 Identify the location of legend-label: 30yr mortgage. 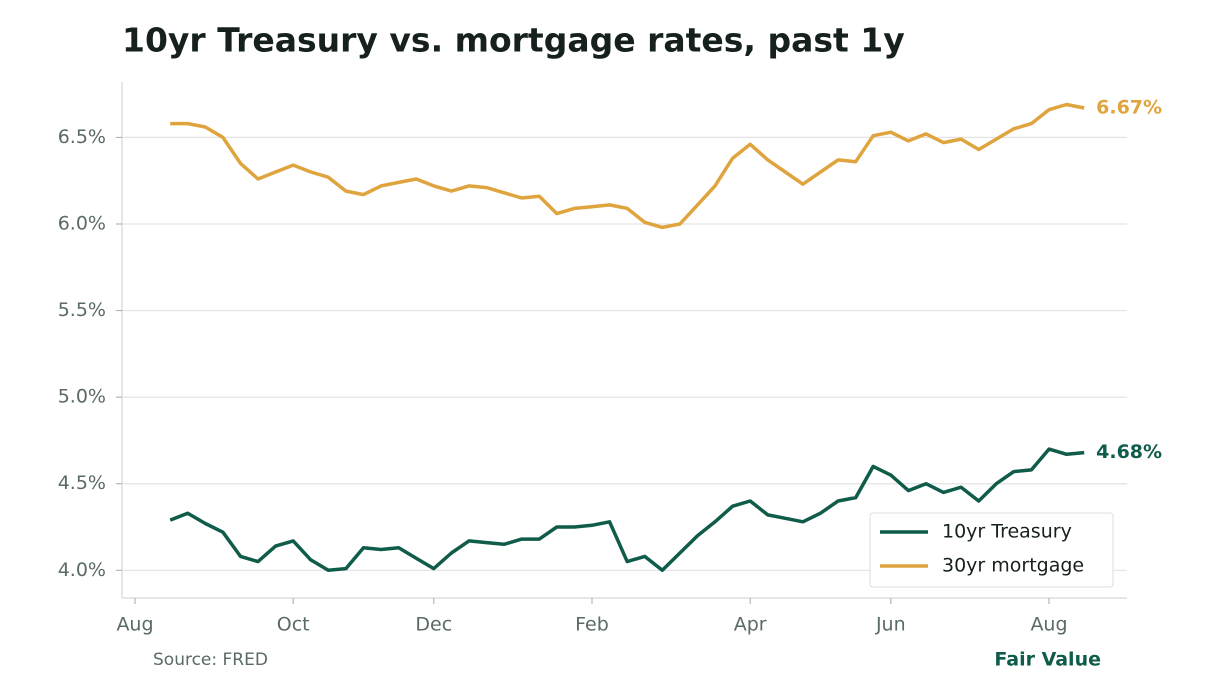
(1013, 566).